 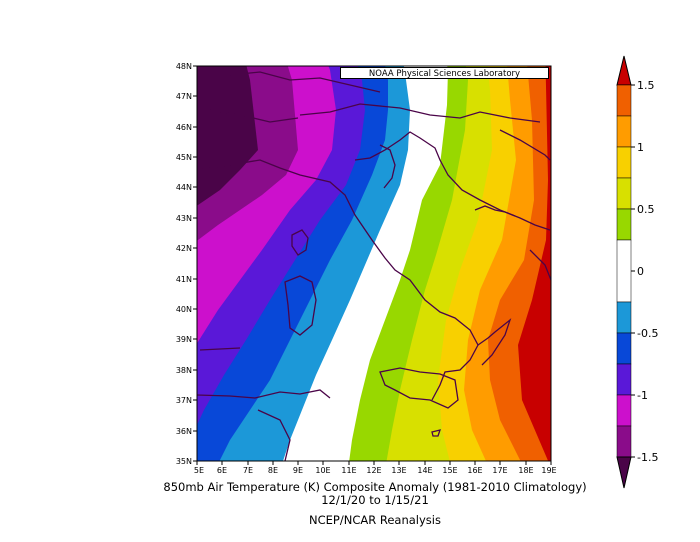 What do you see at coordinates (373, 470) in the screenshot?
I see `lon-tick-label: 12E` at bounding box center [373, 470].